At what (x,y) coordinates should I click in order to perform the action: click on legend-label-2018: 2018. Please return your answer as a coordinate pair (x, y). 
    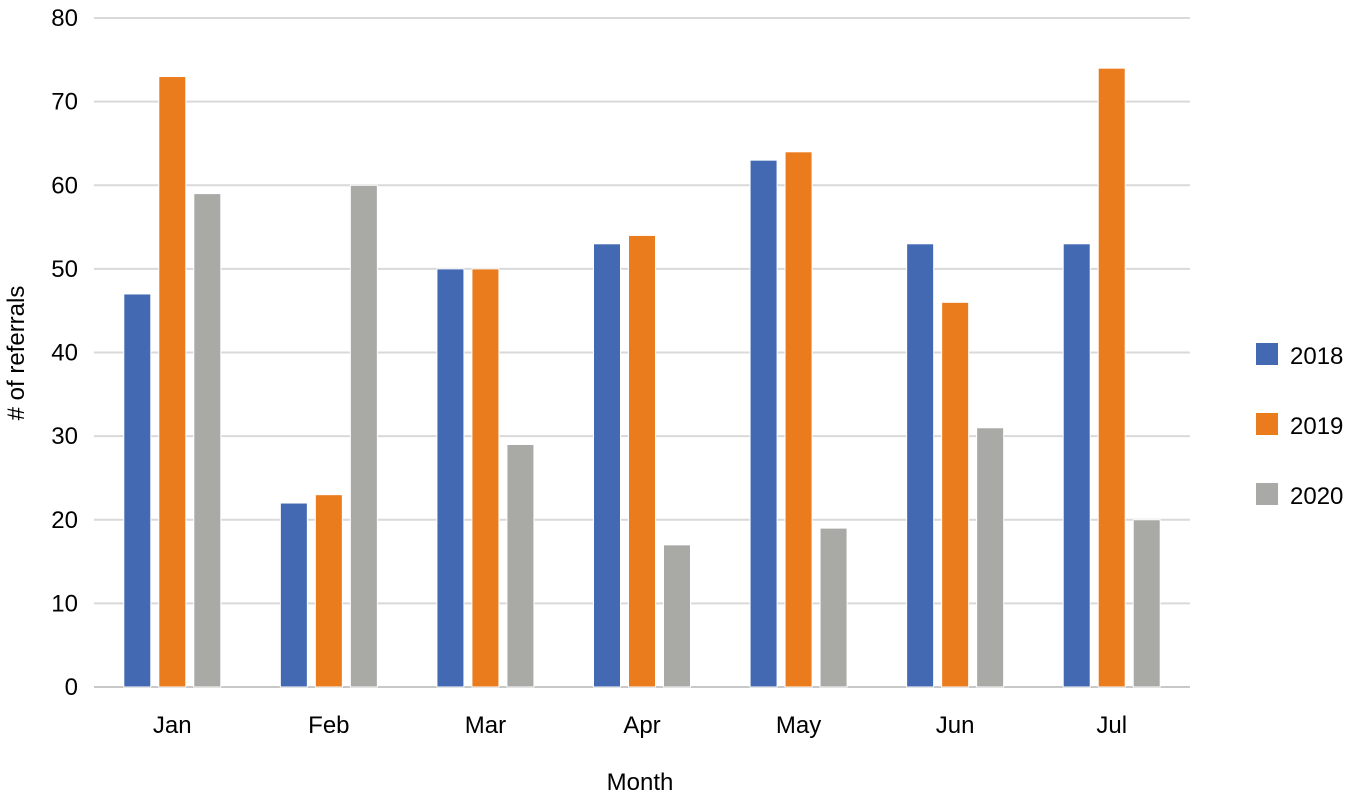
    Looking at the image, I should click on (1316, 356).